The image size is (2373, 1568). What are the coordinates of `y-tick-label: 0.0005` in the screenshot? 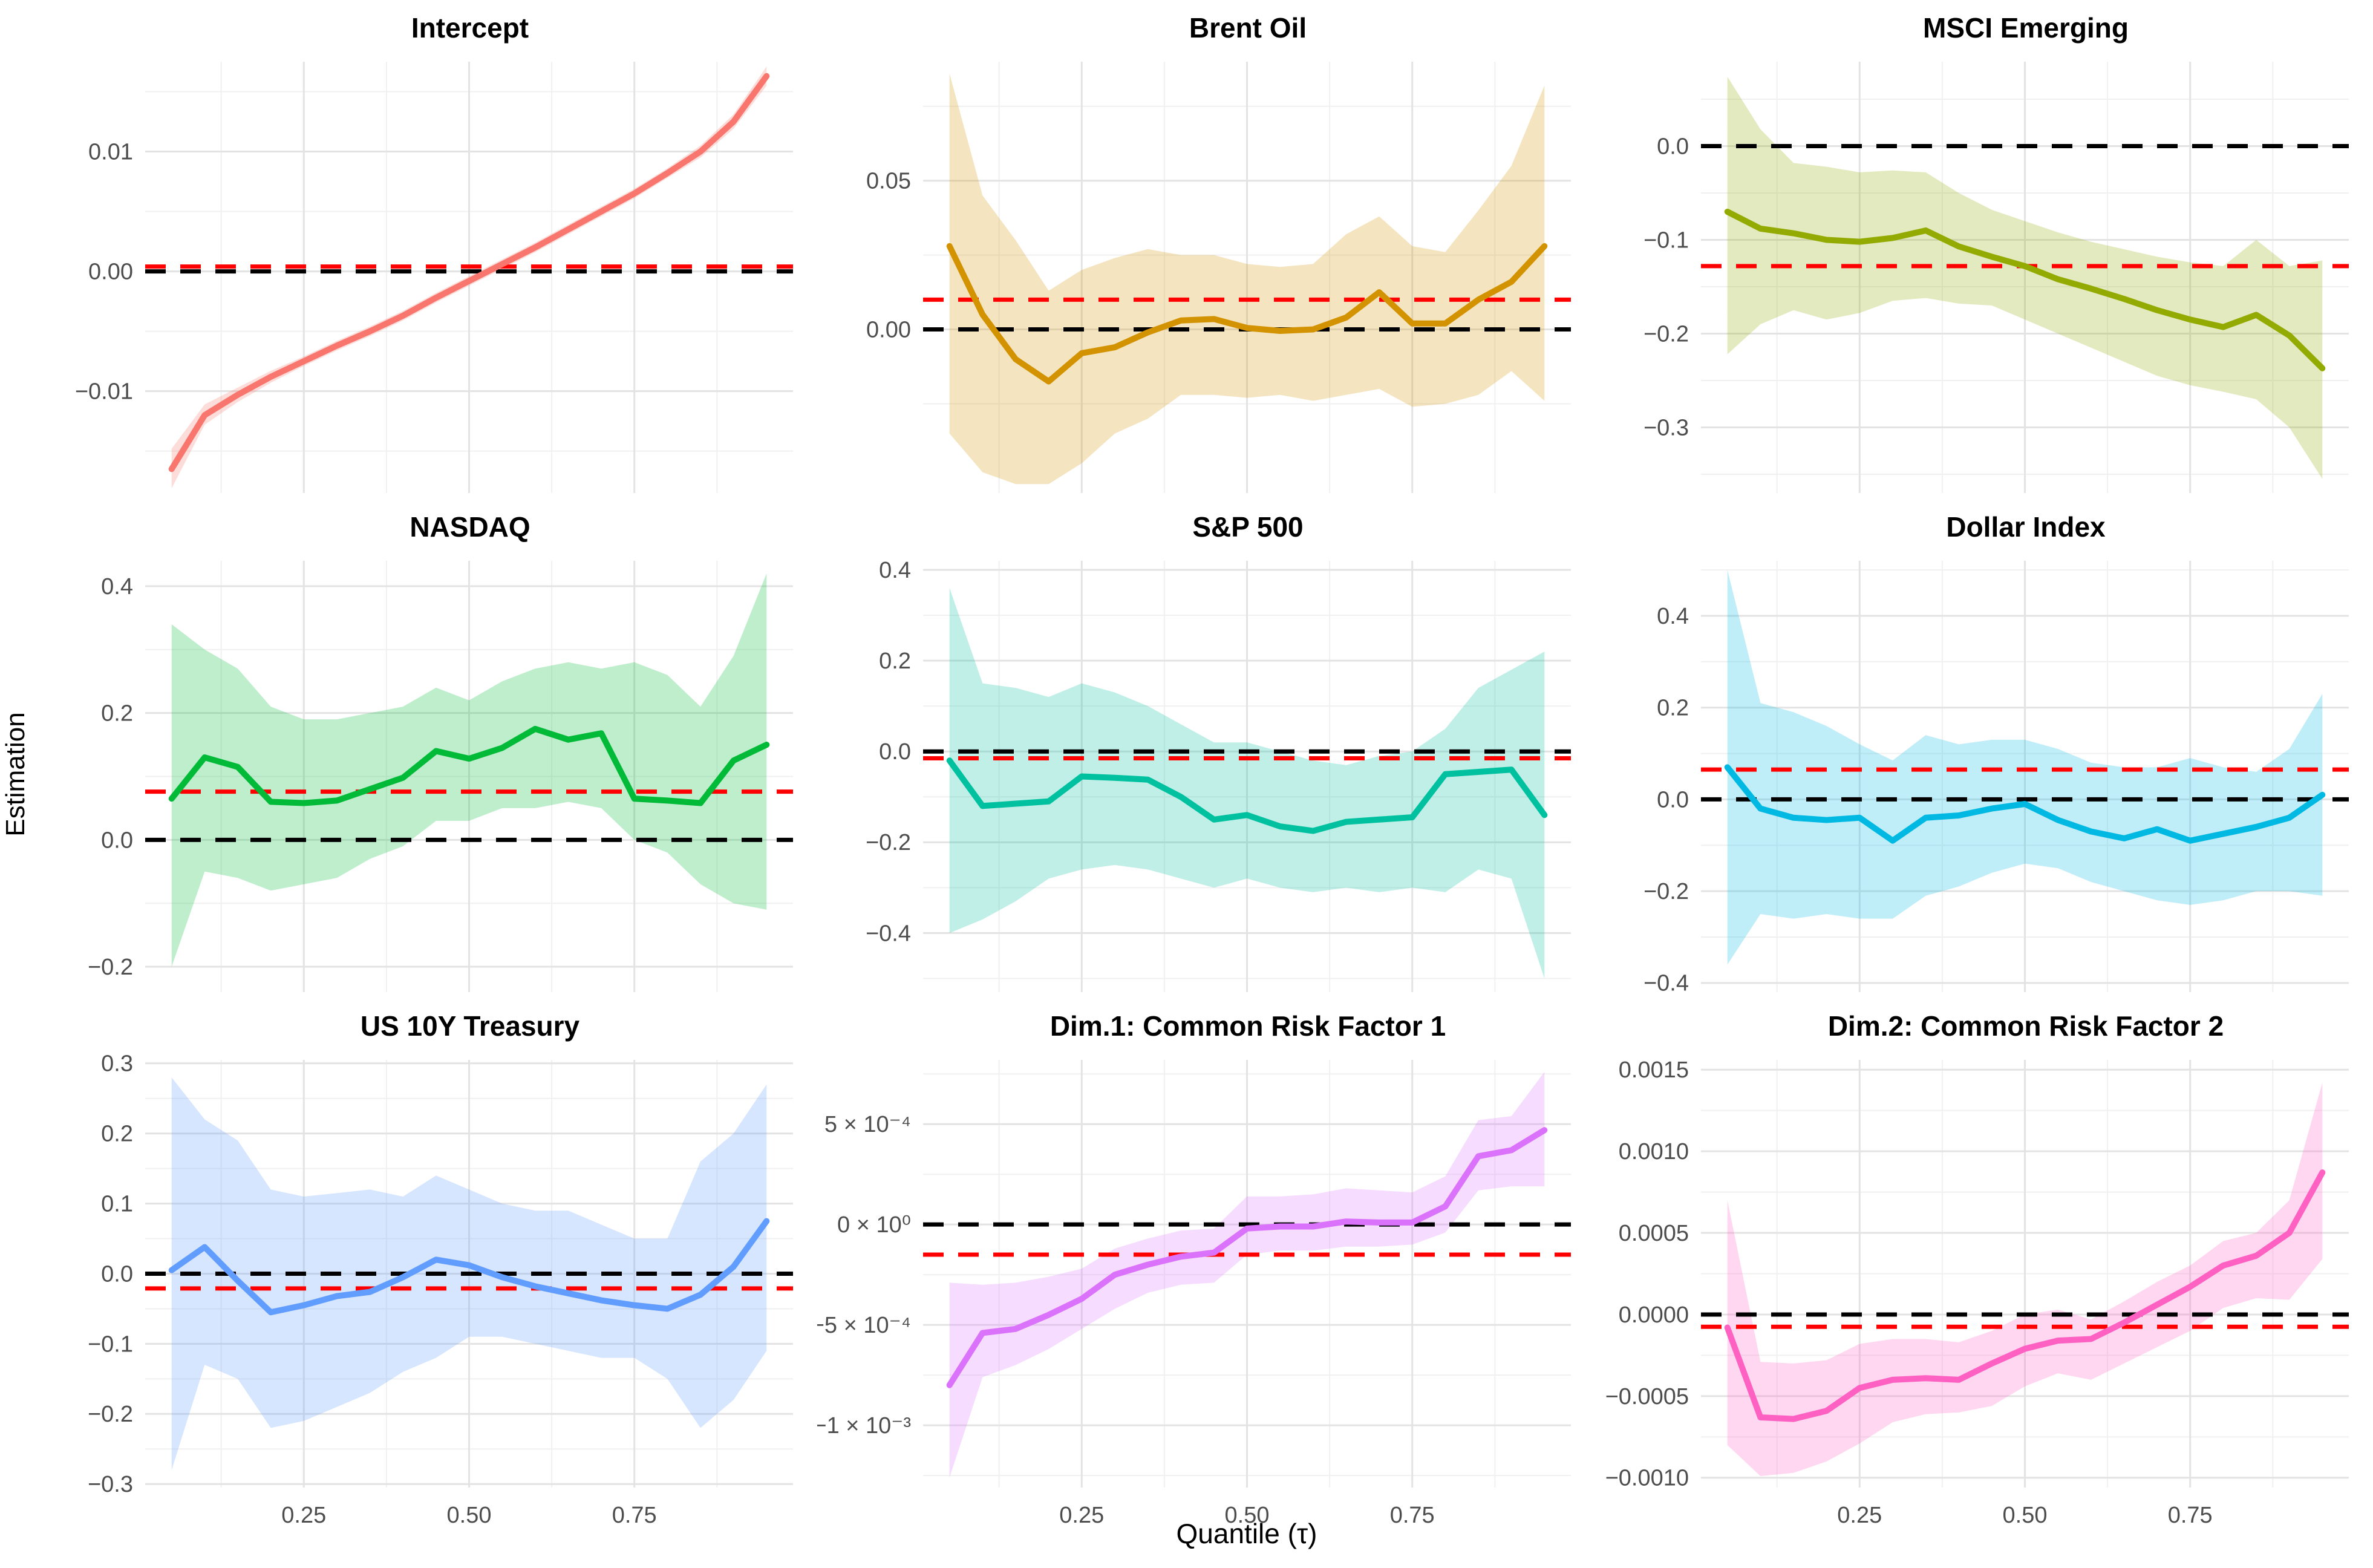 It's located at (1654, 1233).